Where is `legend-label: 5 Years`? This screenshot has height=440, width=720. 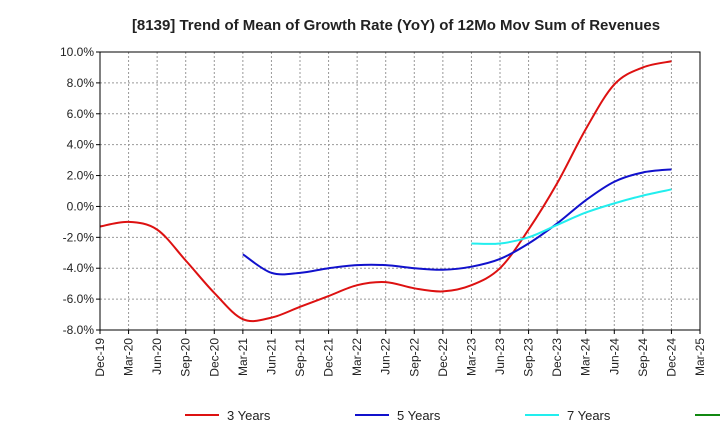 legend-label: 5 Years is located at coordinates (419, 415).